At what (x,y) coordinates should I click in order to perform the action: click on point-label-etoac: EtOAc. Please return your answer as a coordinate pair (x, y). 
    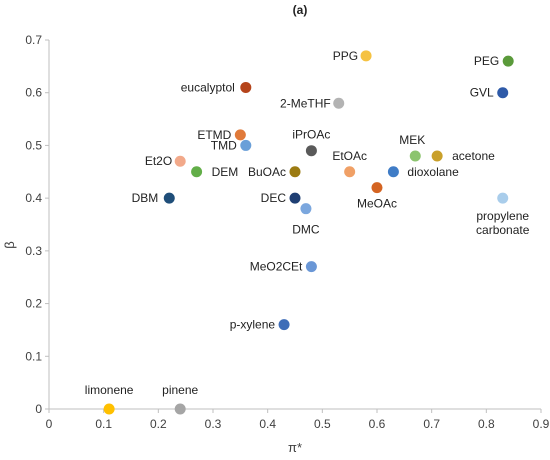
    Looking at the image, I should click on (349, 156).